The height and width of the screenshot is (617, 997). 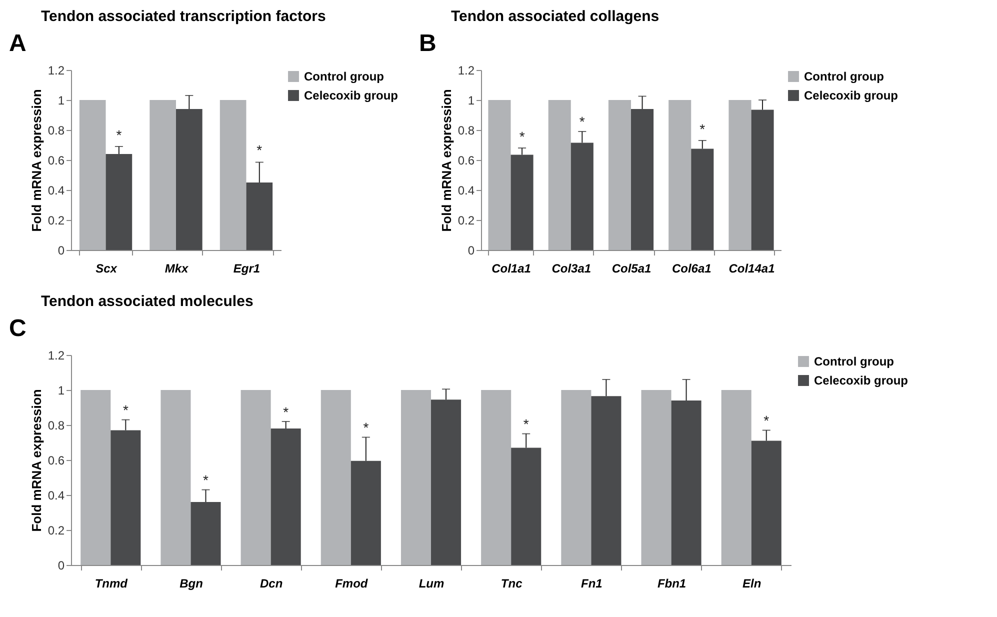 What do you see at coordinates (191, 583) in the screenshot?
I see `x-tick-label: Bgn` at bounding box center [191, 583].